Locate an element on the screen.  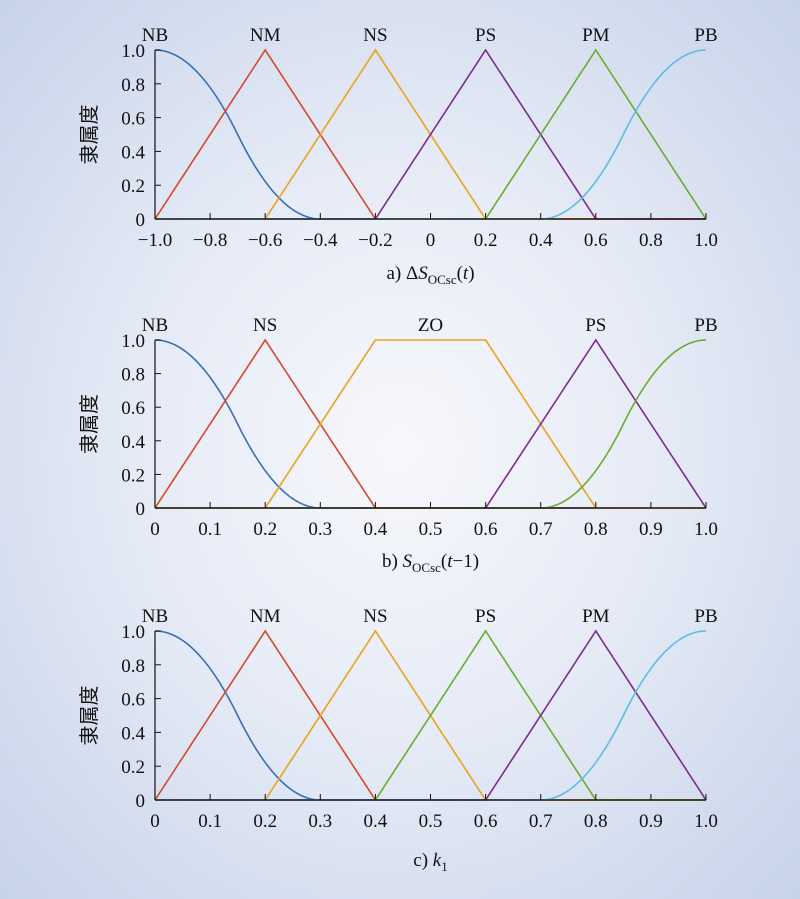
chart-caption: b) SOCsc(t−1) is located at coordinates (430, 563).